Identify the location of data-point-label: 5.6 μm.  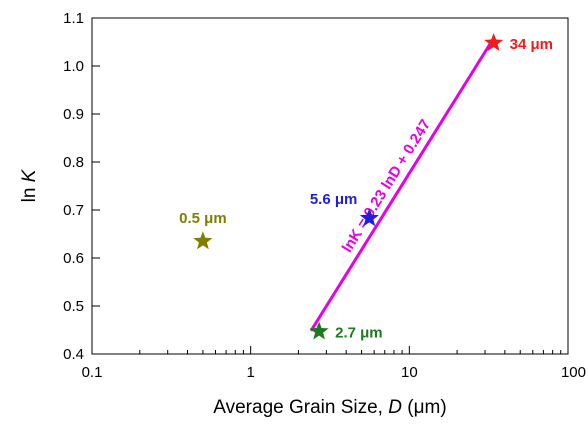
(334, 199).